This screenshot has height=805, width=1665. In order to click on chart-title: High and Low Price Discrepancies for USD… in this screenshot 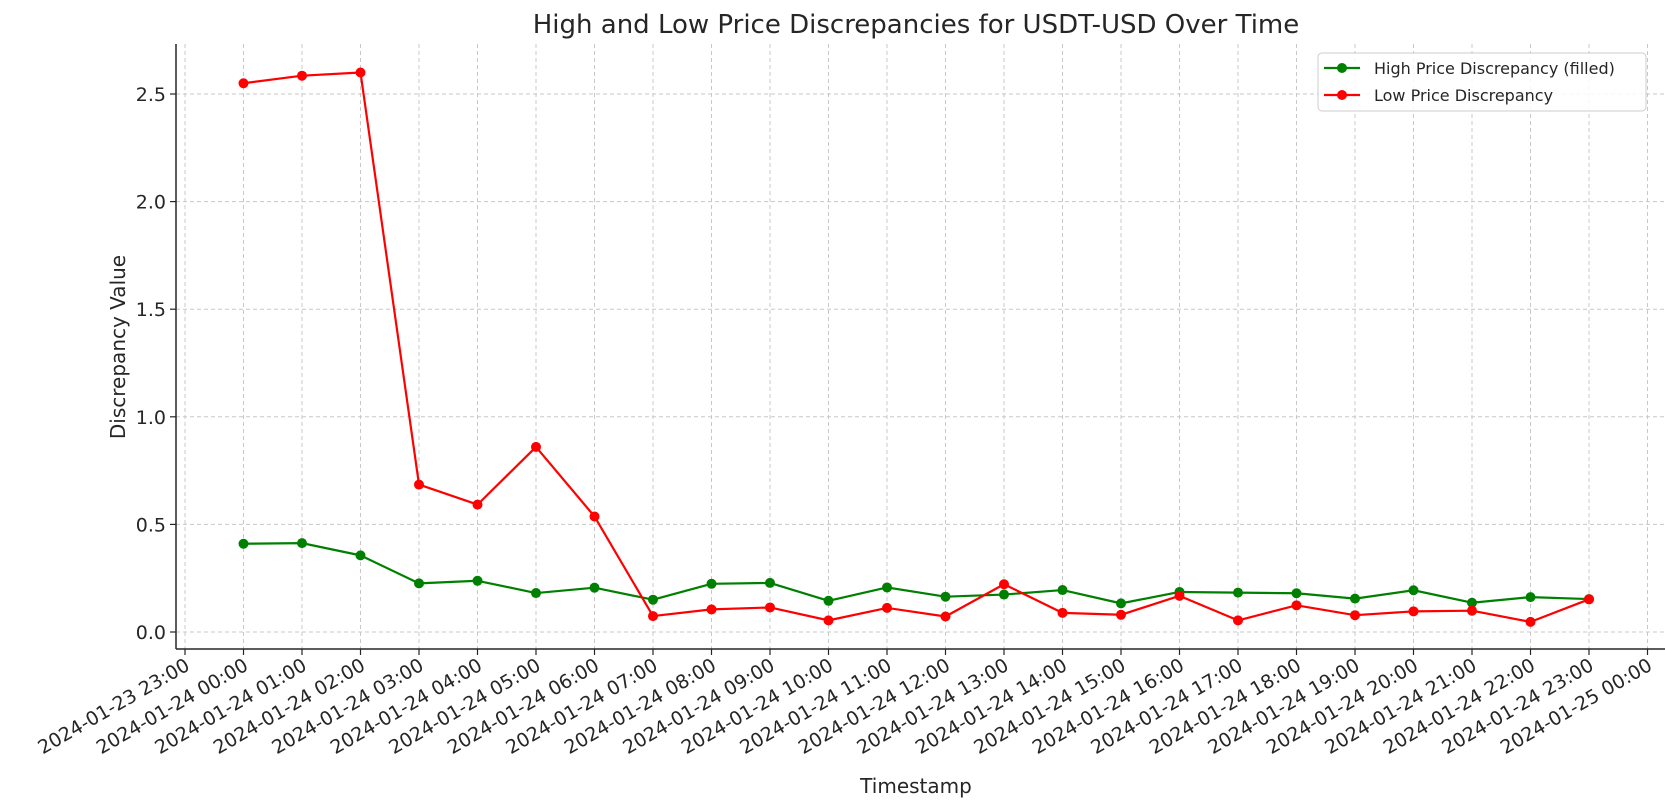, I will do `click(916, 25)`.